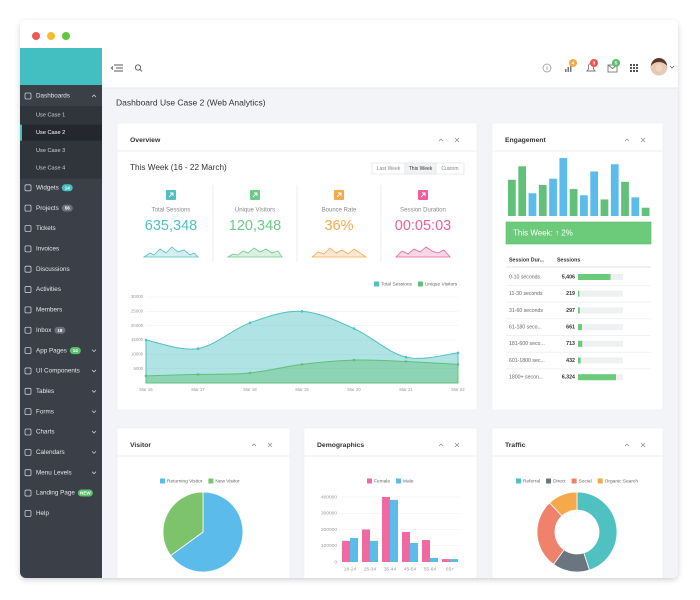 The image size is (700, 600). I want to click on sessions-value: 219, so click(570, 294).